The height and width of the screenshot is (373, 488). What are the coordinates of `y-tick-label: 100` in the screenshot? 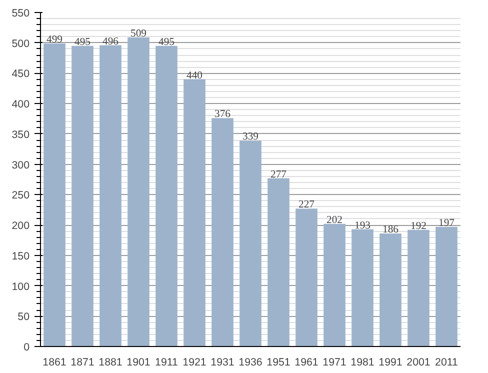 It's located at (21, 286).